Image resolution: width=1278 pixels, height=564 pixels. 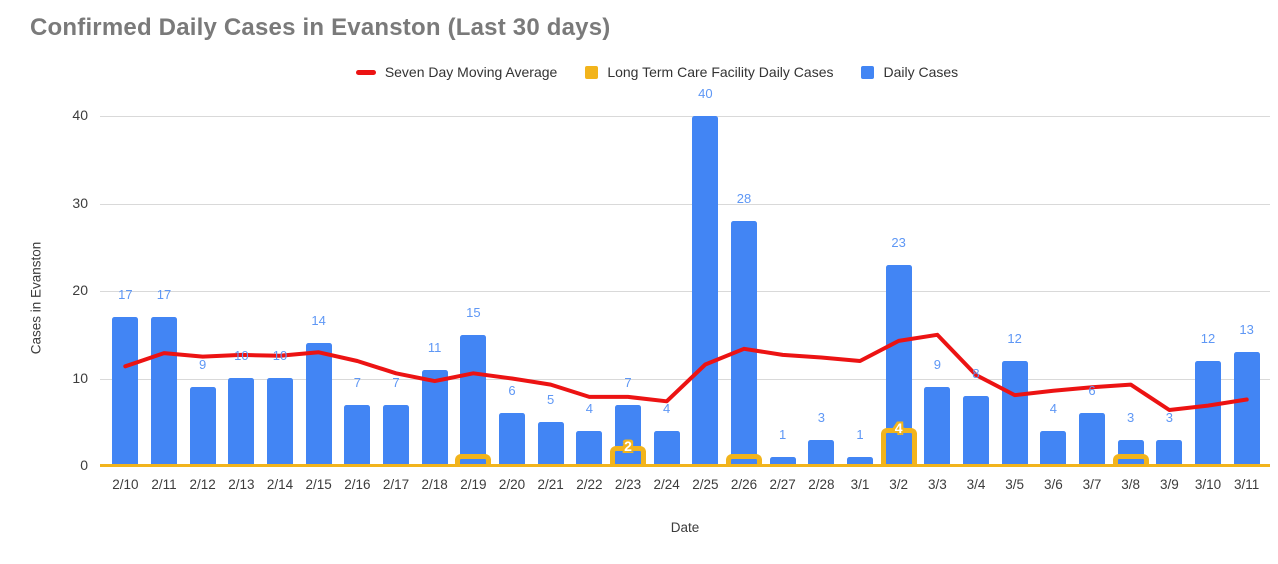 I want to click on y-axis-title: Cases in Evanston, so click(x=36, y=298).